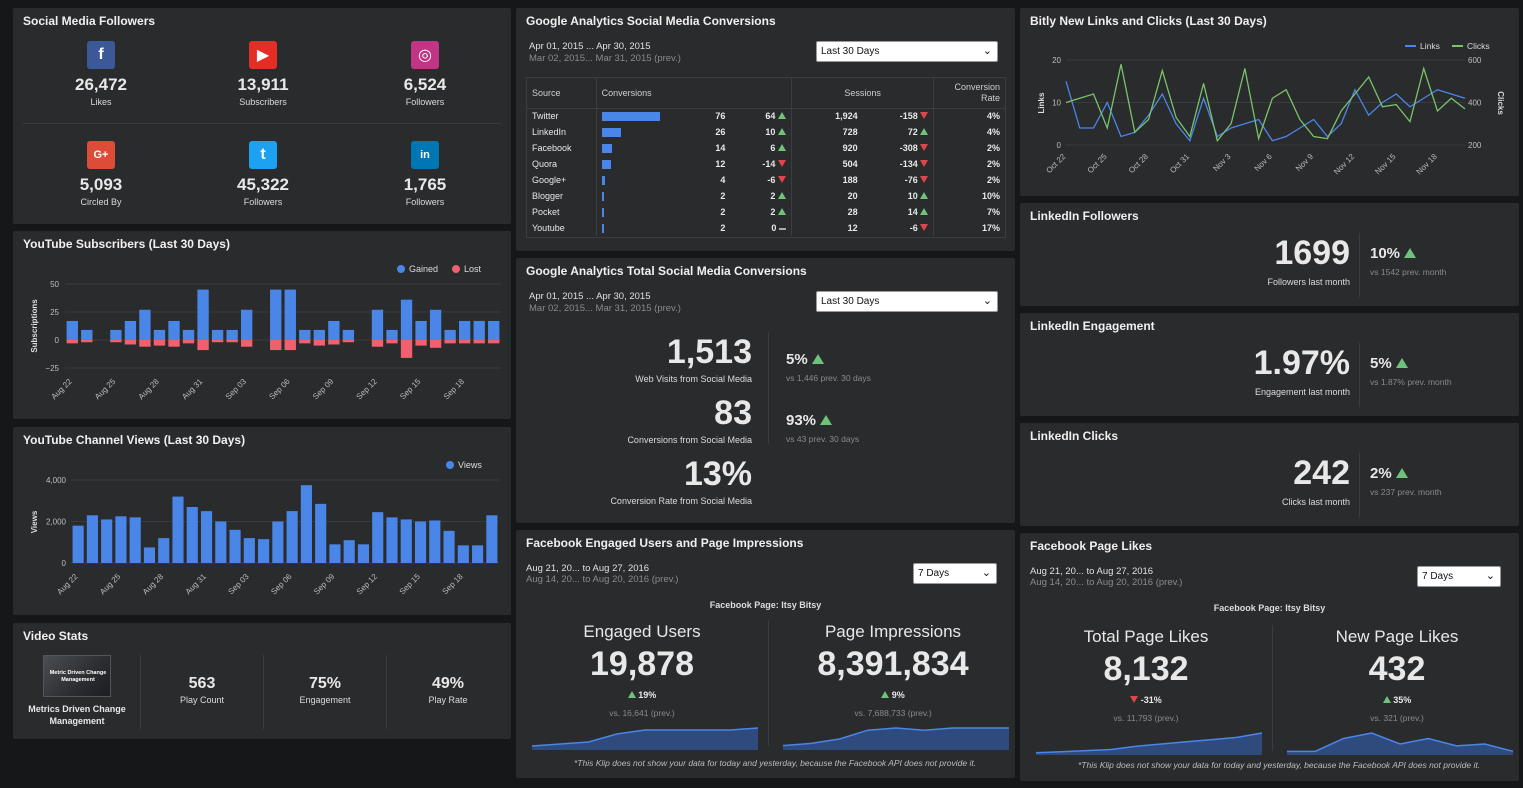 The width and height of the screenshot is (1523, 788). I want to click on facebook-icon: f, so click(101, 55).